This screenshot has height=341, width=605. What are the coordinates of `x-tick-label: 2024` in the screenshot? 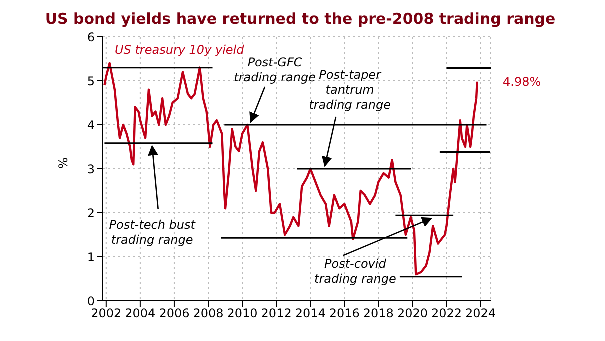 It's located at (481, 313).